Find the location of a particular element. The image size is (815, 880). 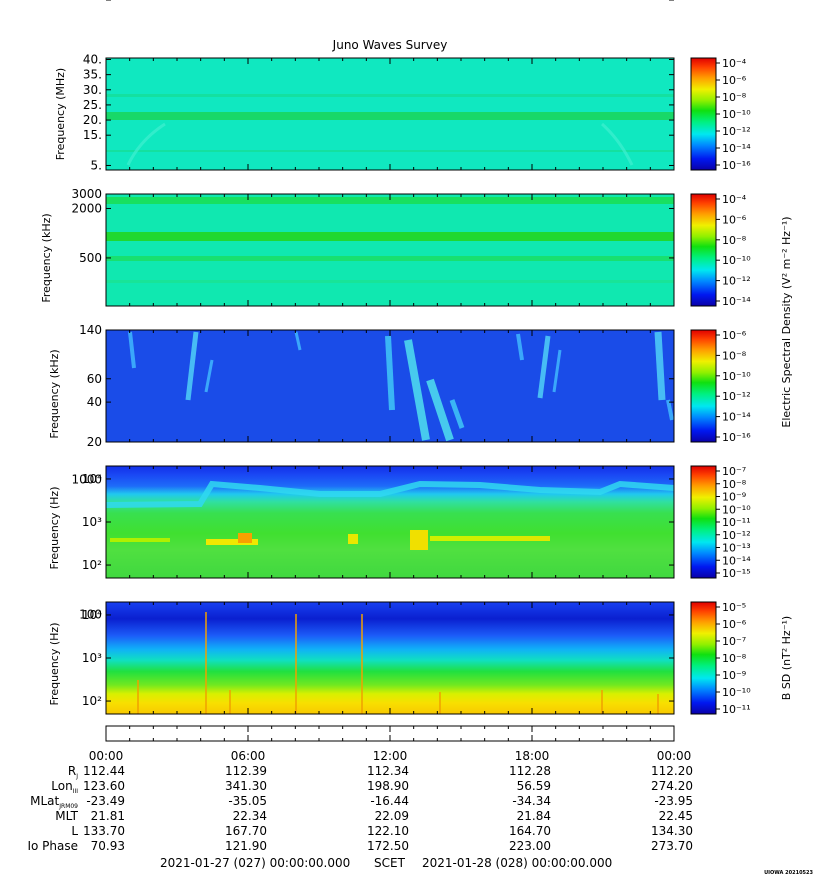

panel-5-ylabel: Frequency (Hz) is located at coordinates (54, 664).